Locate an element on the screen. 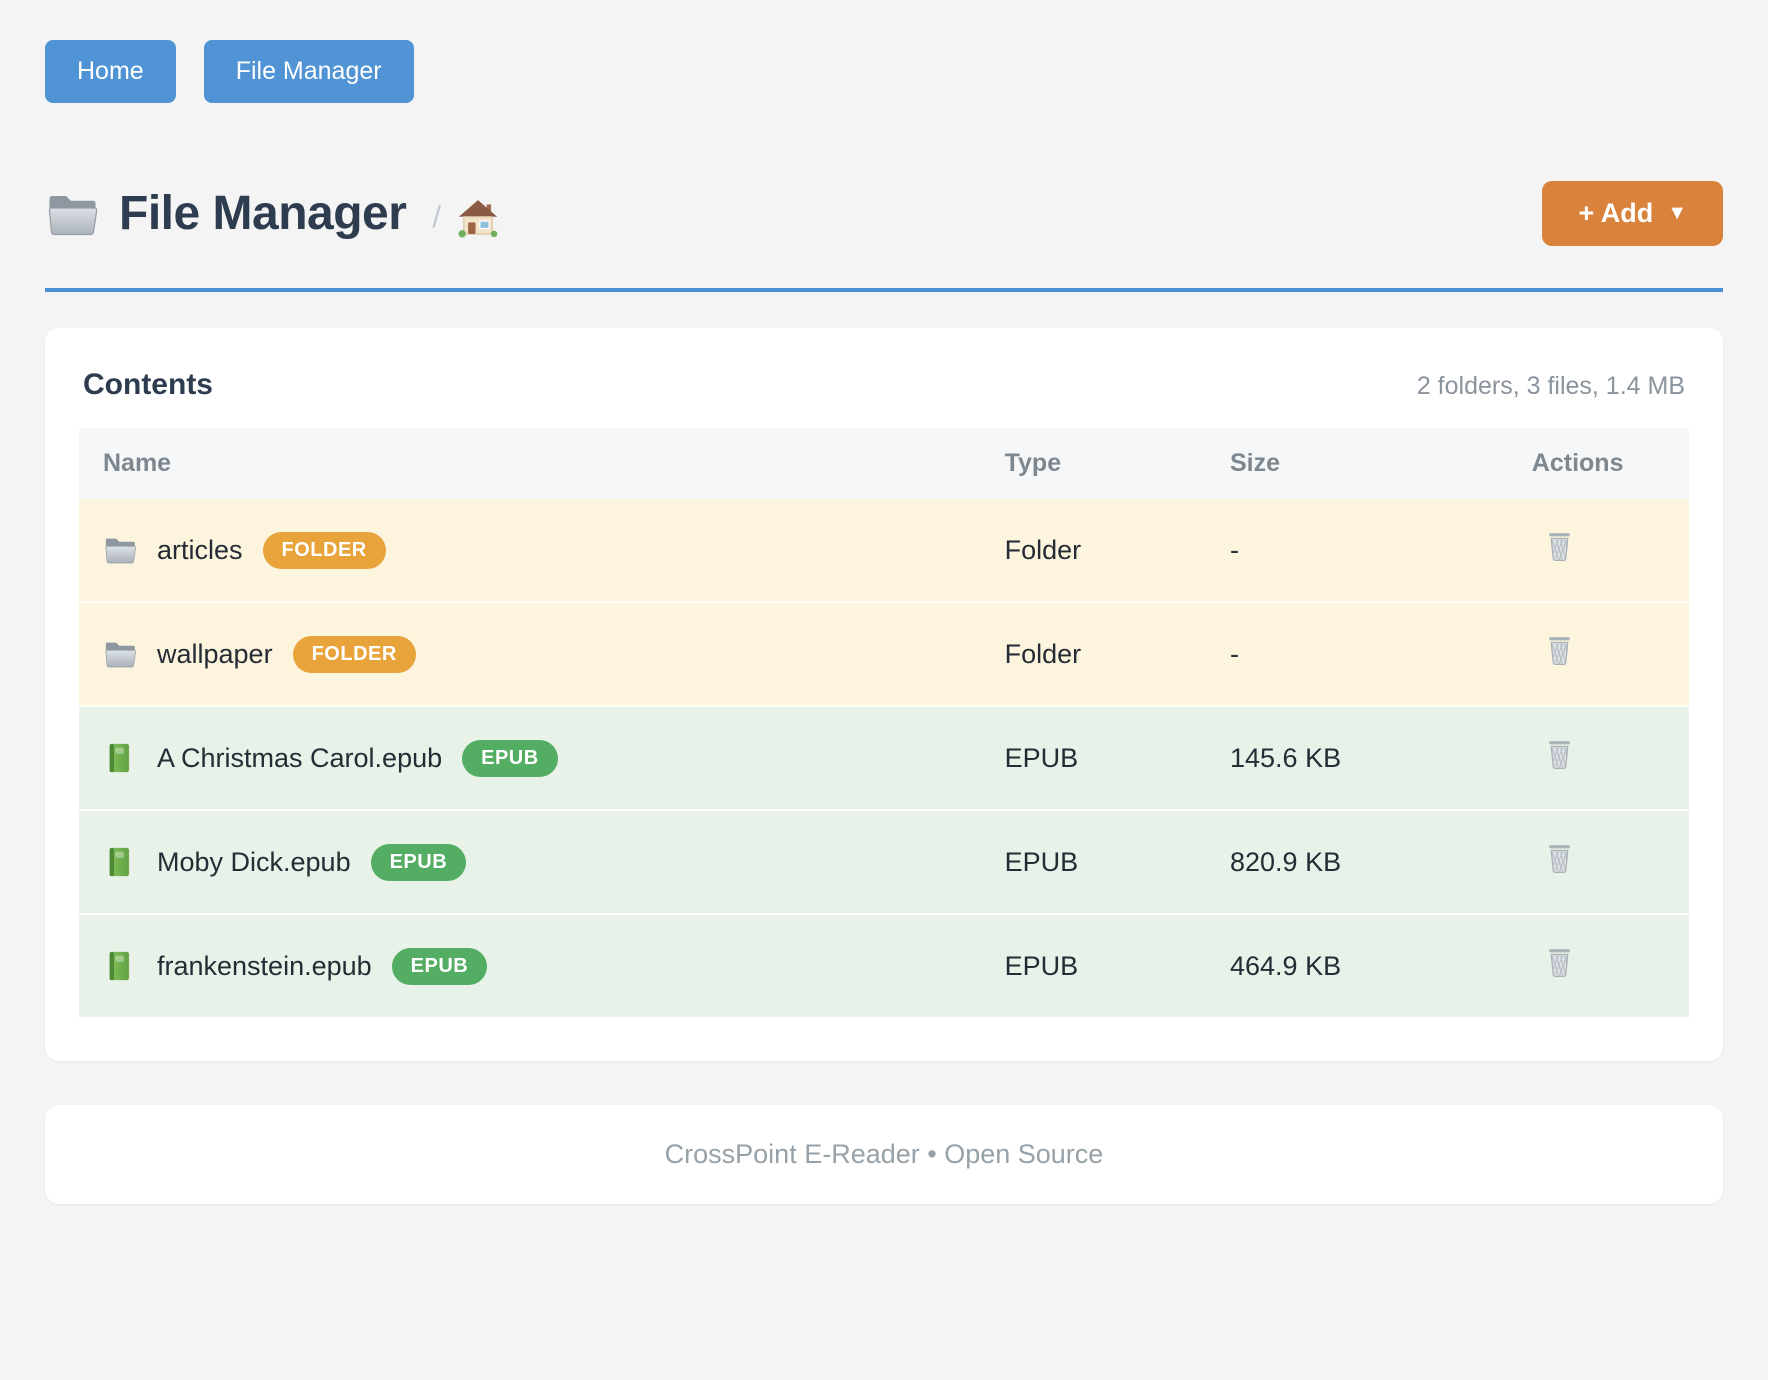 Image resolution: width=1768 pixels, height=1380 pixels. table-row: wallpaper FOLDER Folder - is located at coordinates (884, 653).